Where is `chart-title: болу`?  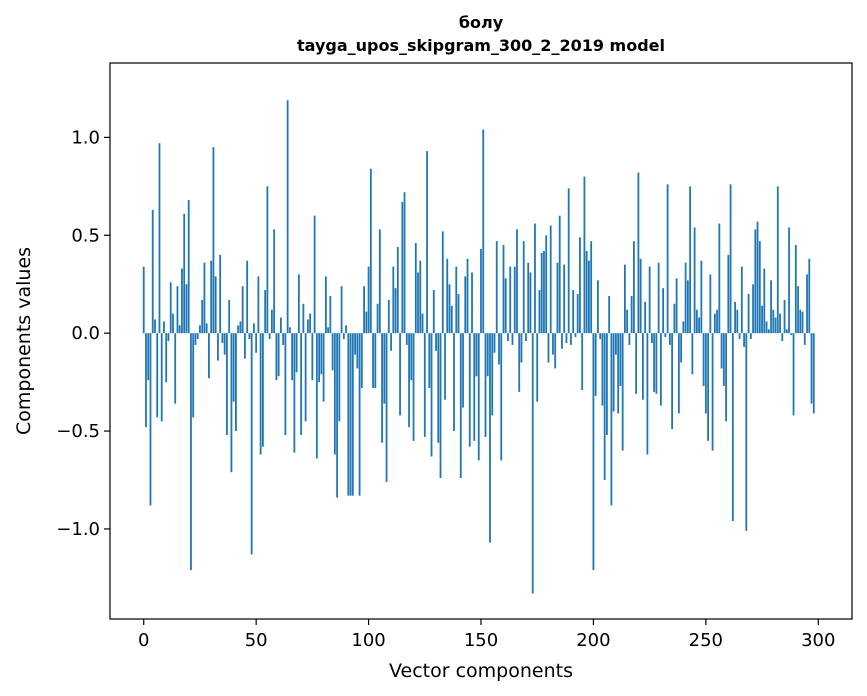
chart-title: болу is located at coordinates (481, 22).